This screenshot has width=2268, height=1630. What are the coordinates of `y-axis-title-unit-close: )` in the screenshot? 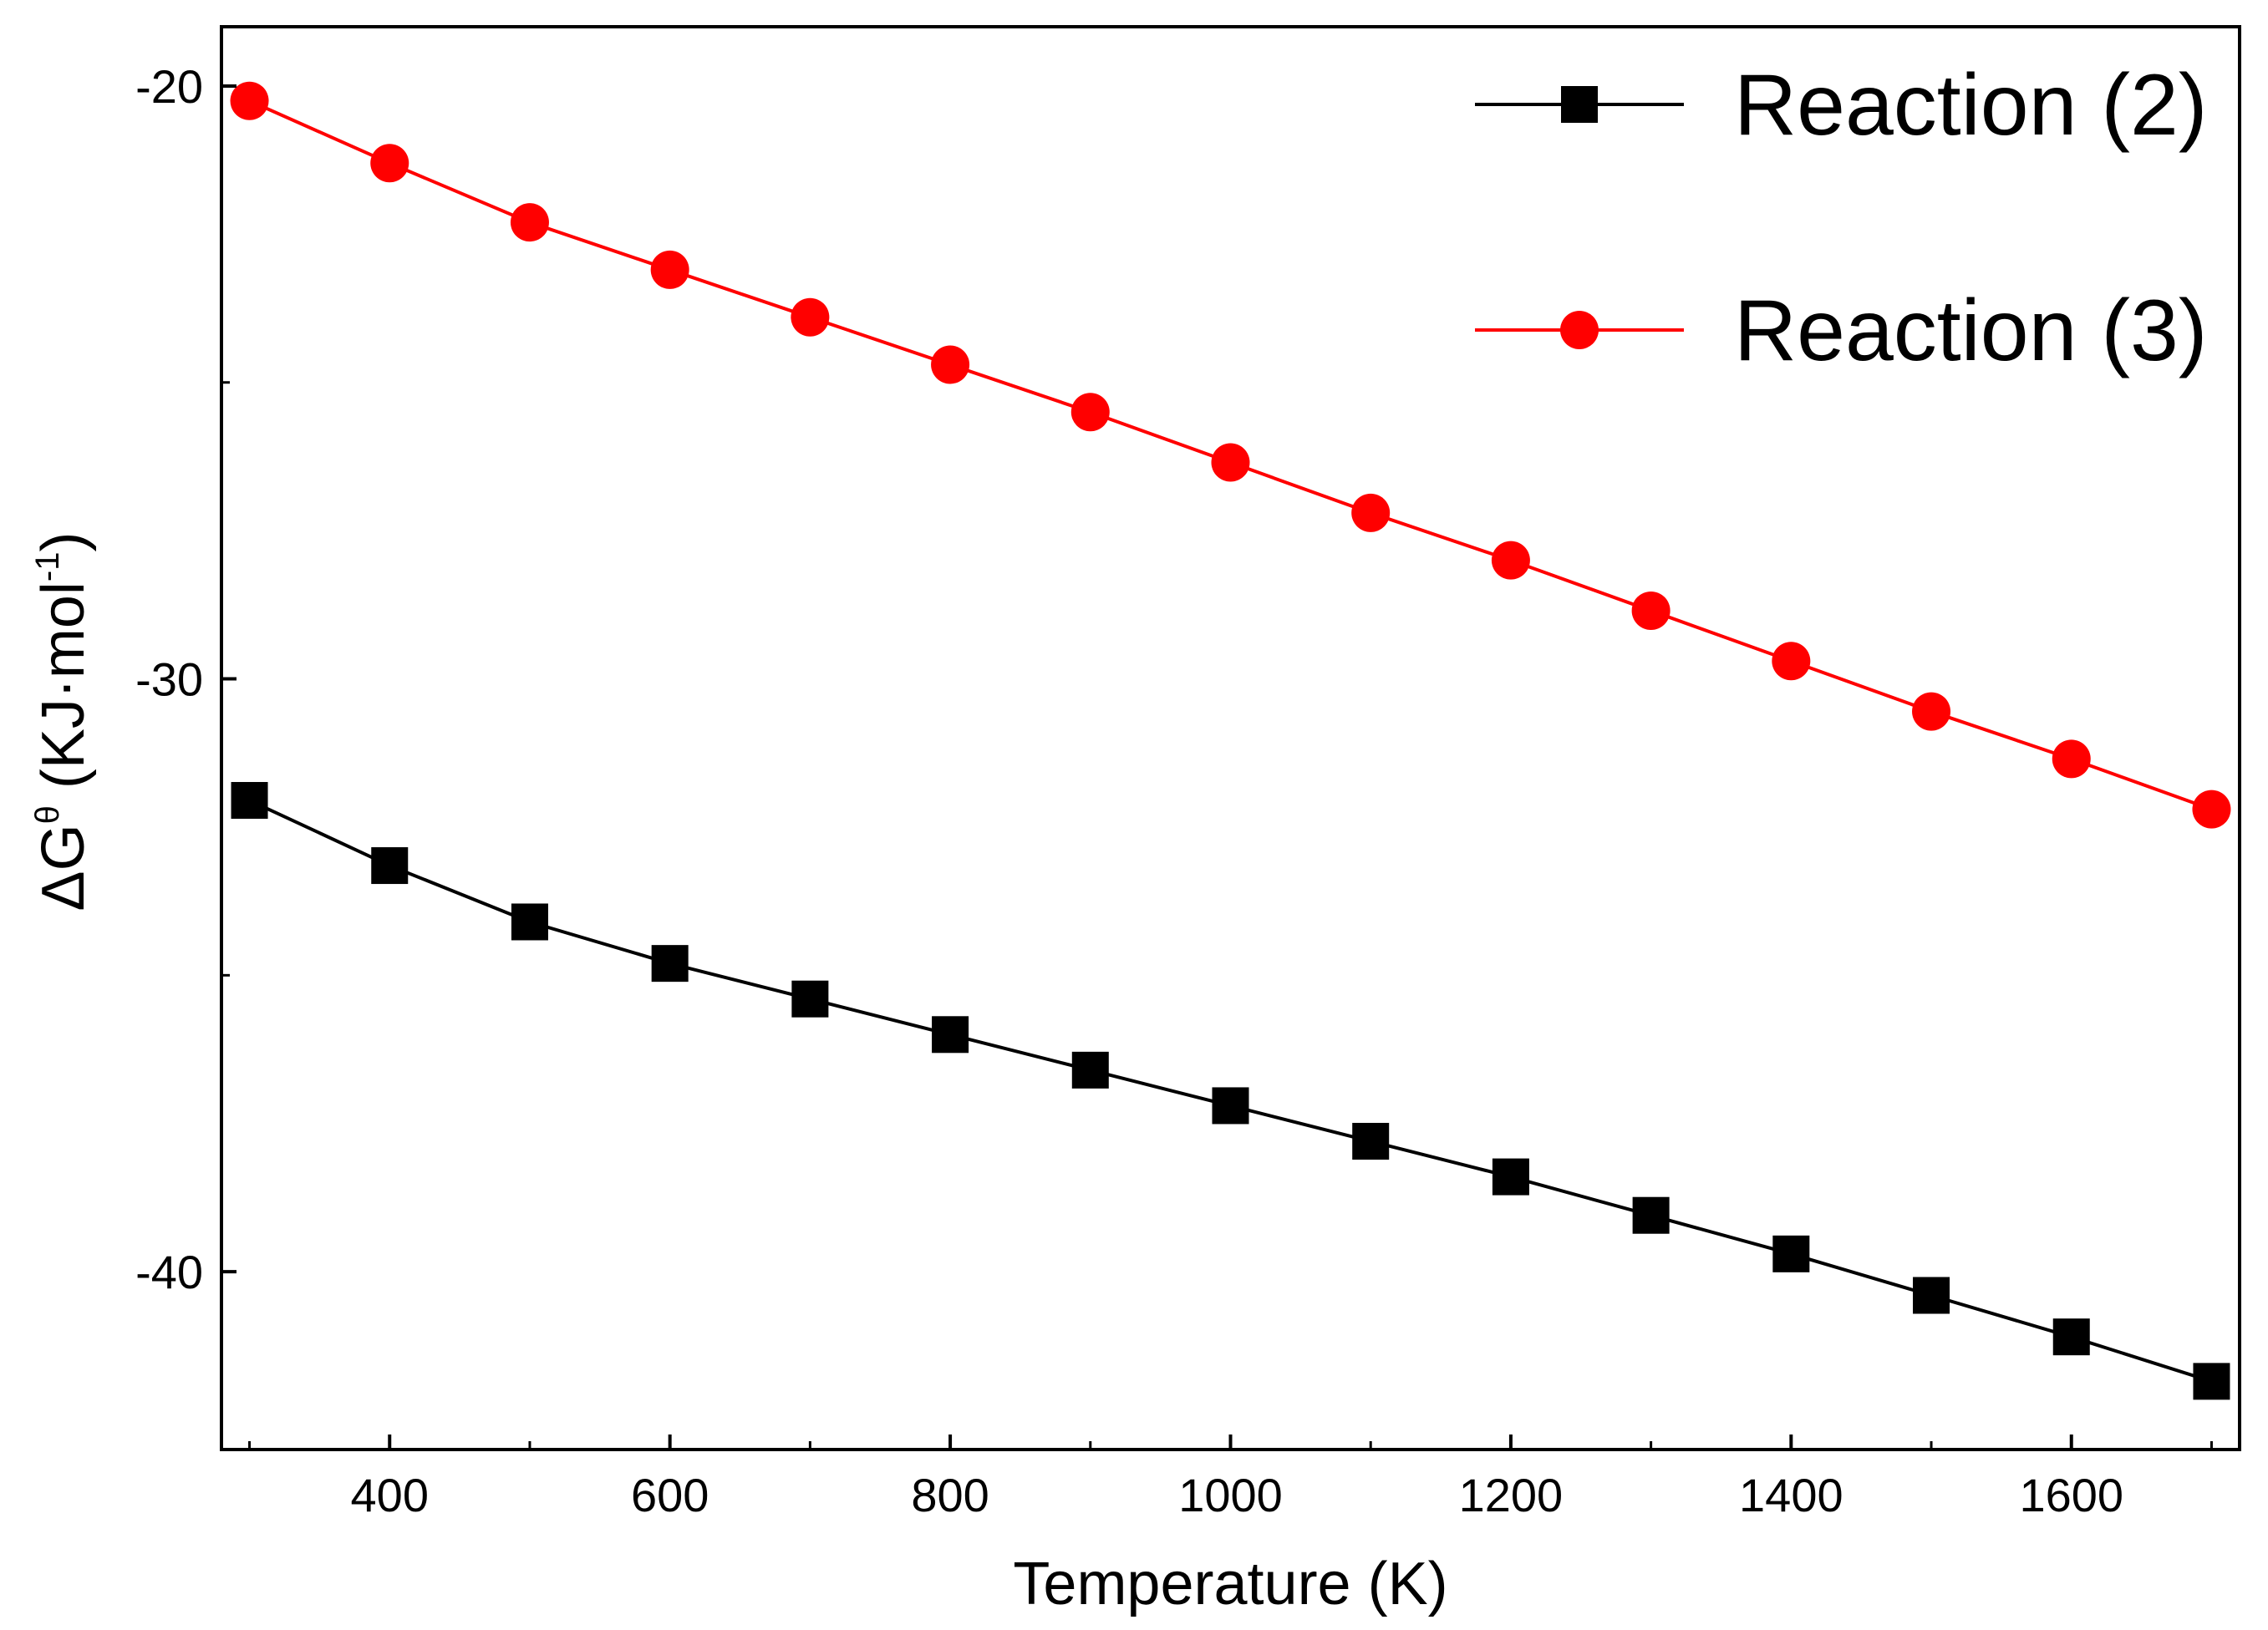 It's located at (63, 542).